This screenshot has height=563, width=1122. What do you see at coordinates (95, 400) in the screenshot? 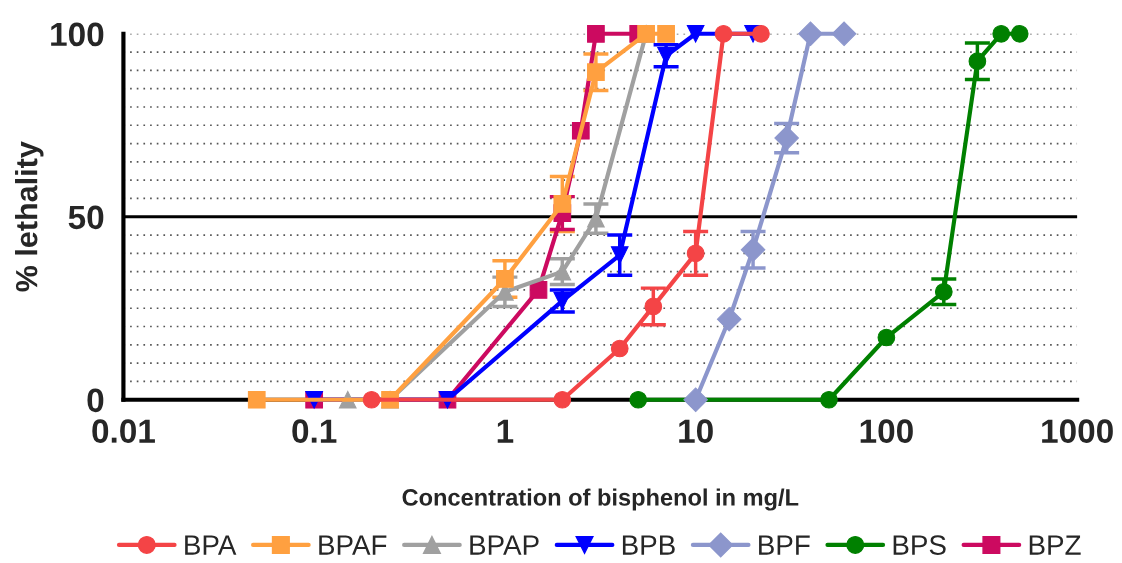
I see `y-tick-label: 0` at bounding box center [95, 400].